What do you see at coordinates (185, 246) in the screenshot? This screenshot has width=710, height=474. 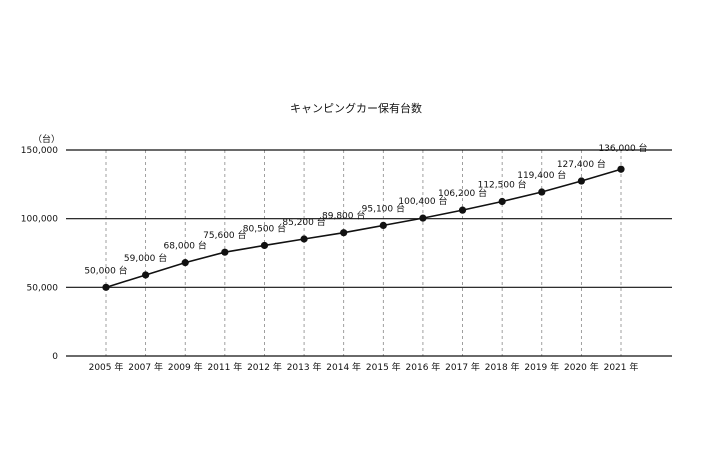 I see `data-label: 68,000 台` at bounding box center [185, 246].